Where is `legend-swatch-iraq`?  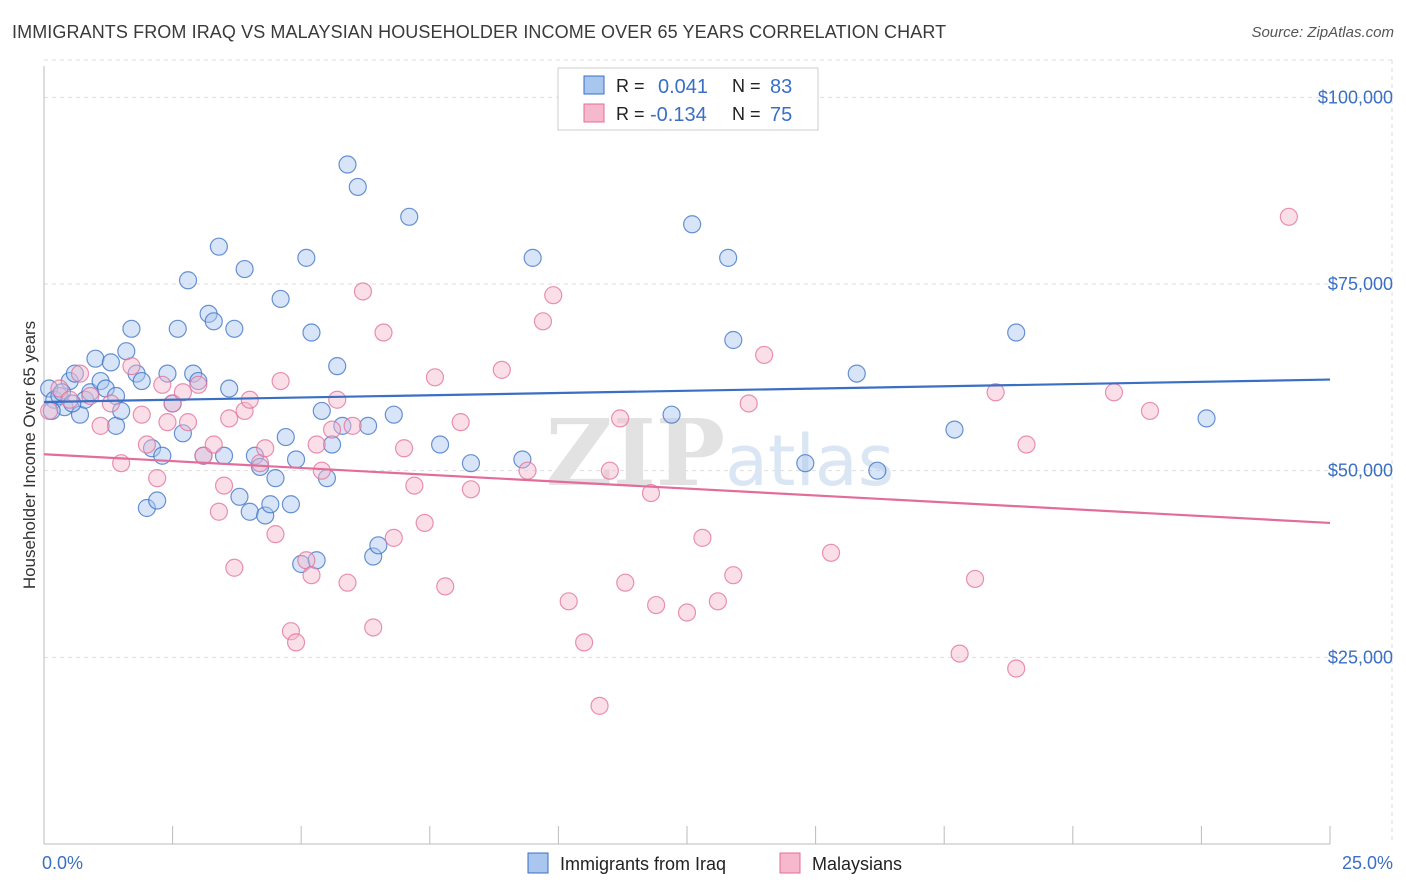
legend-swatch-iraq is located at coordinates (594, 85).